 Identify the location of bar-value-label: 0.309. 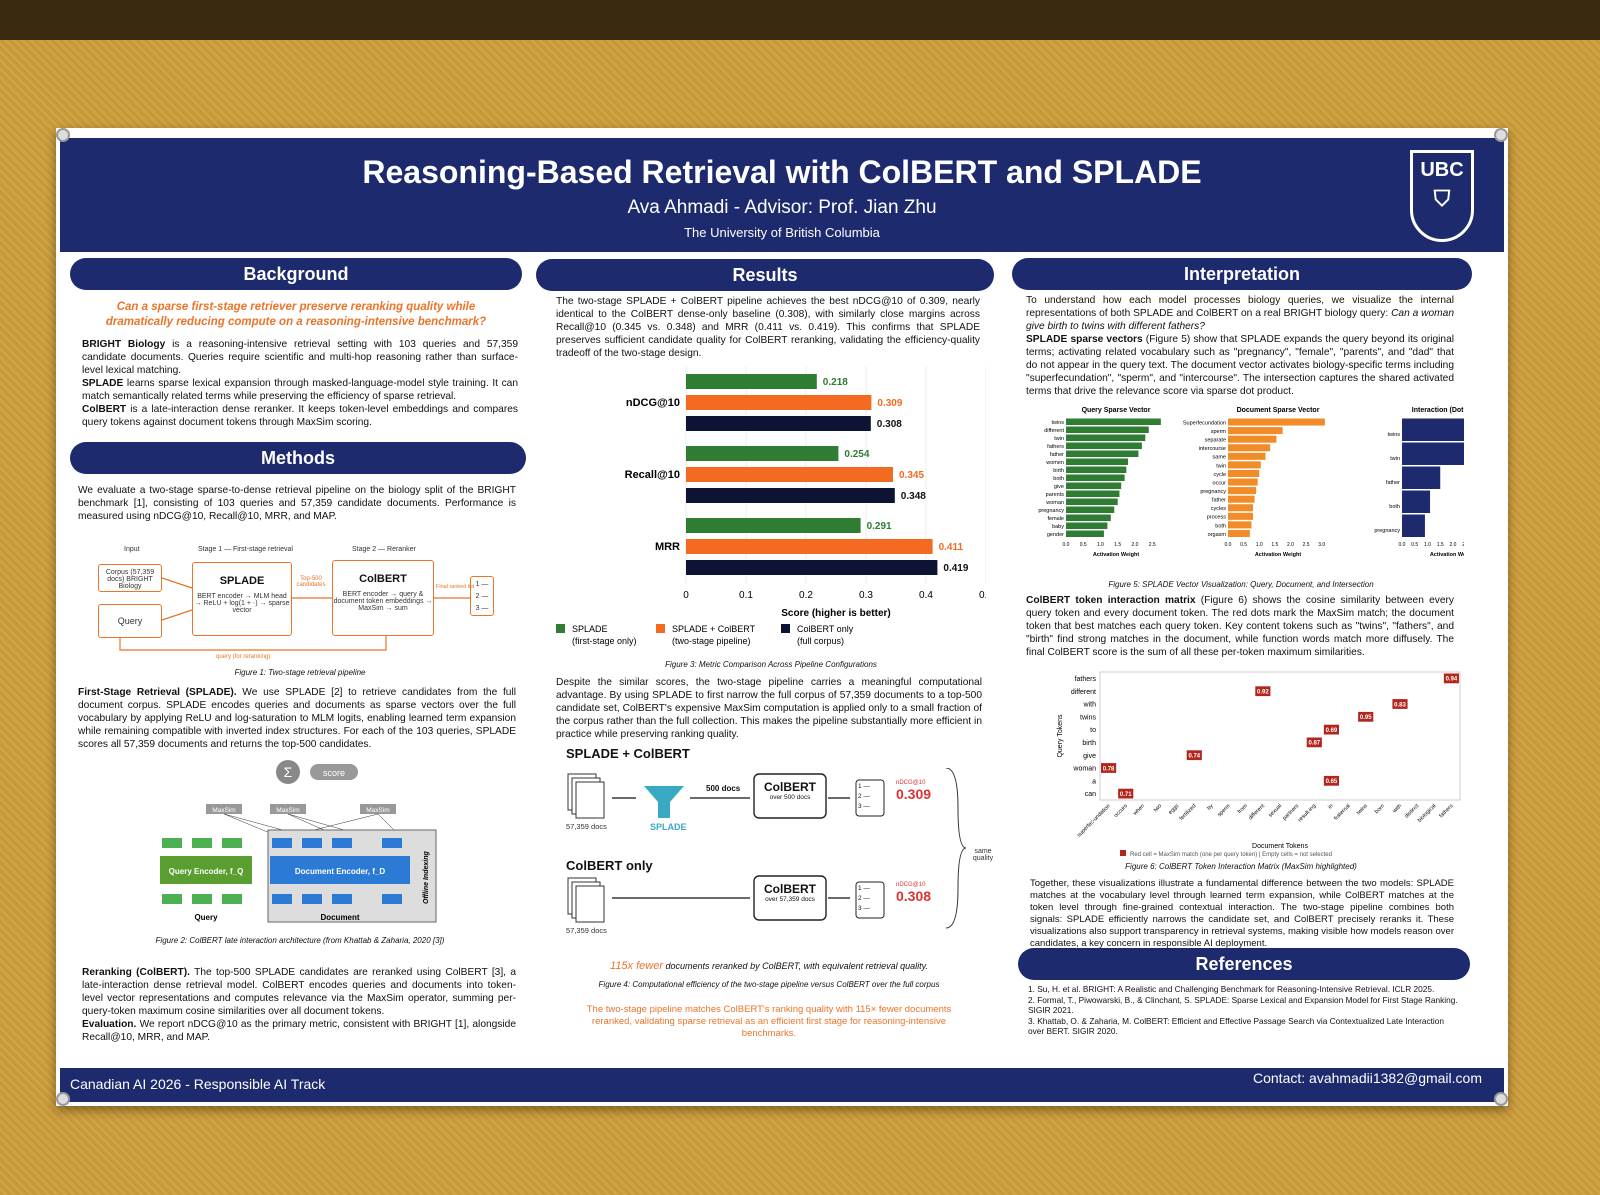
(889, 403).